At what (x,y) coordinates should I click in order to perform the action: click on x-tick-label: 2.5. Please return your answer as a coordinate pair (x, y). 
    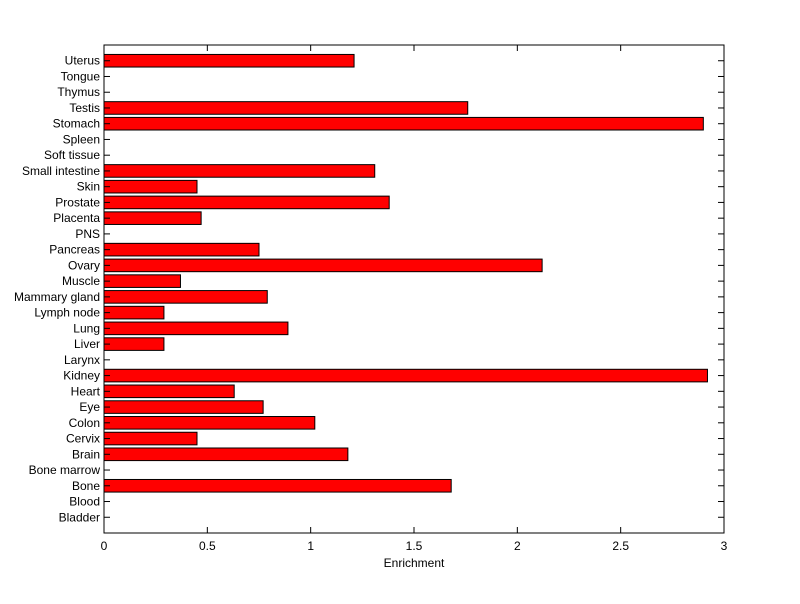
    Looking at the image, I should click on (620, 546).